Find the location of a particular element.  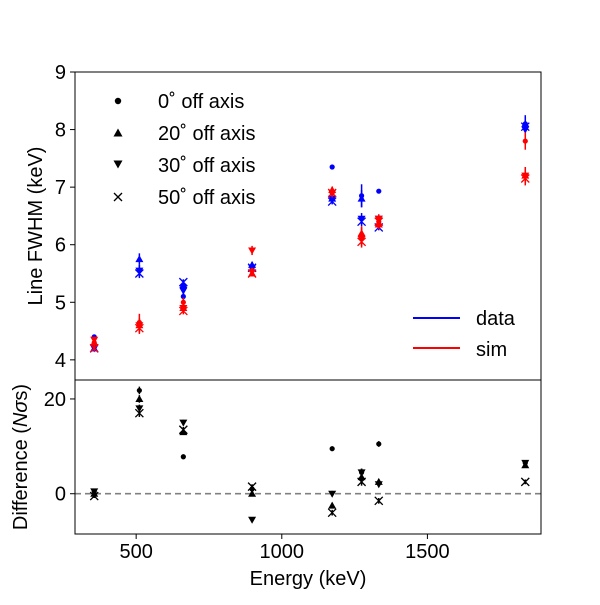

top-y-ticks: 4 5 6 7 8 9 is located at coordinates (65, 217).